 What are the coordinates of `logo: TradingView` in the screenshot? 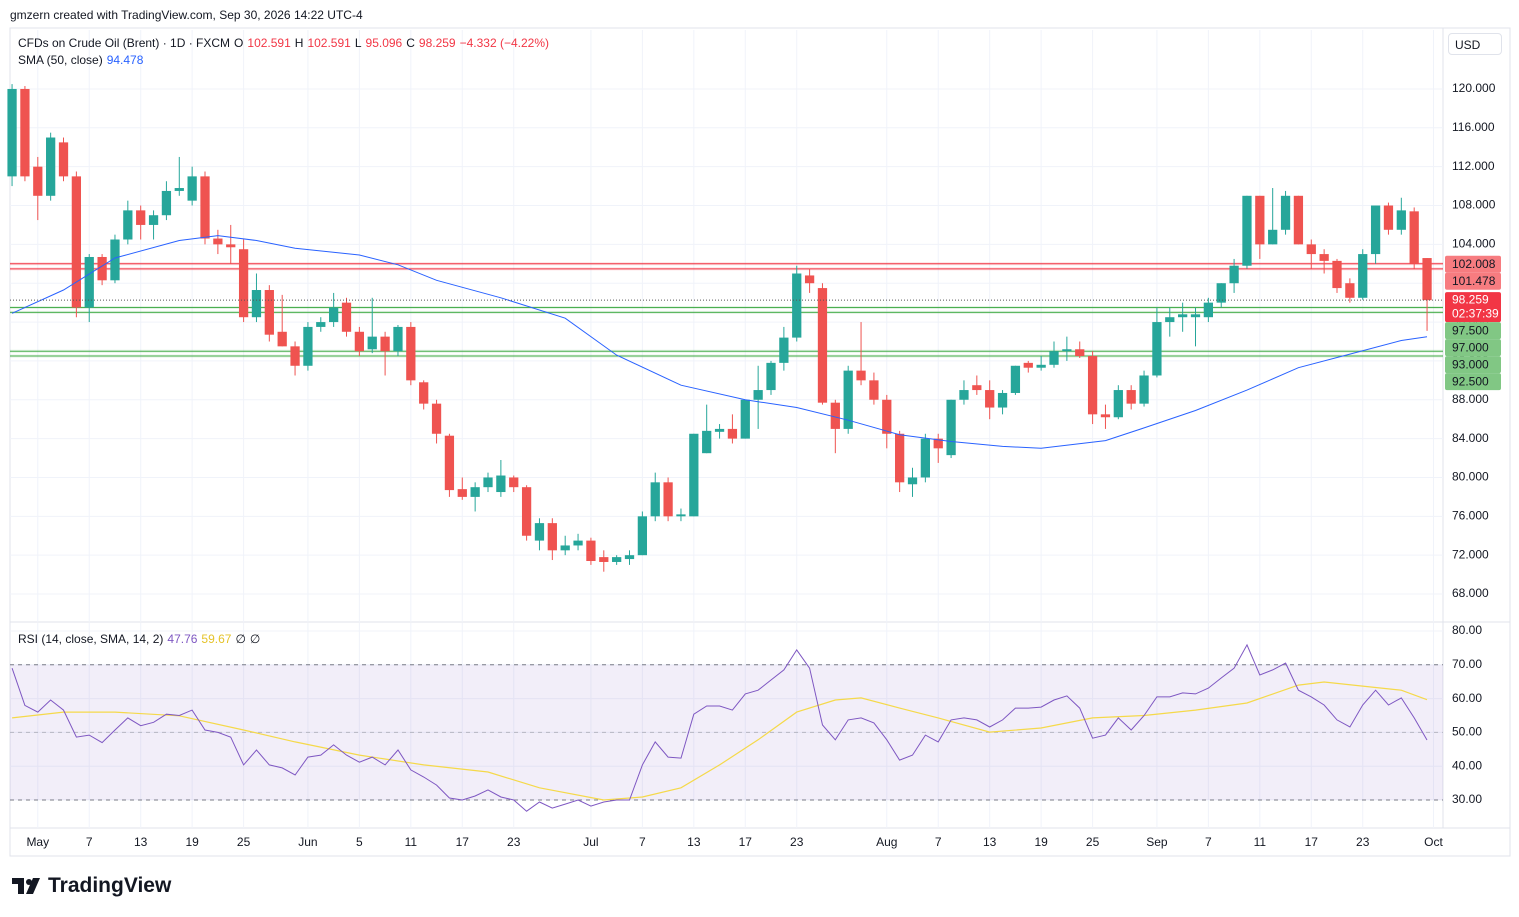 It's located at (91, 886).